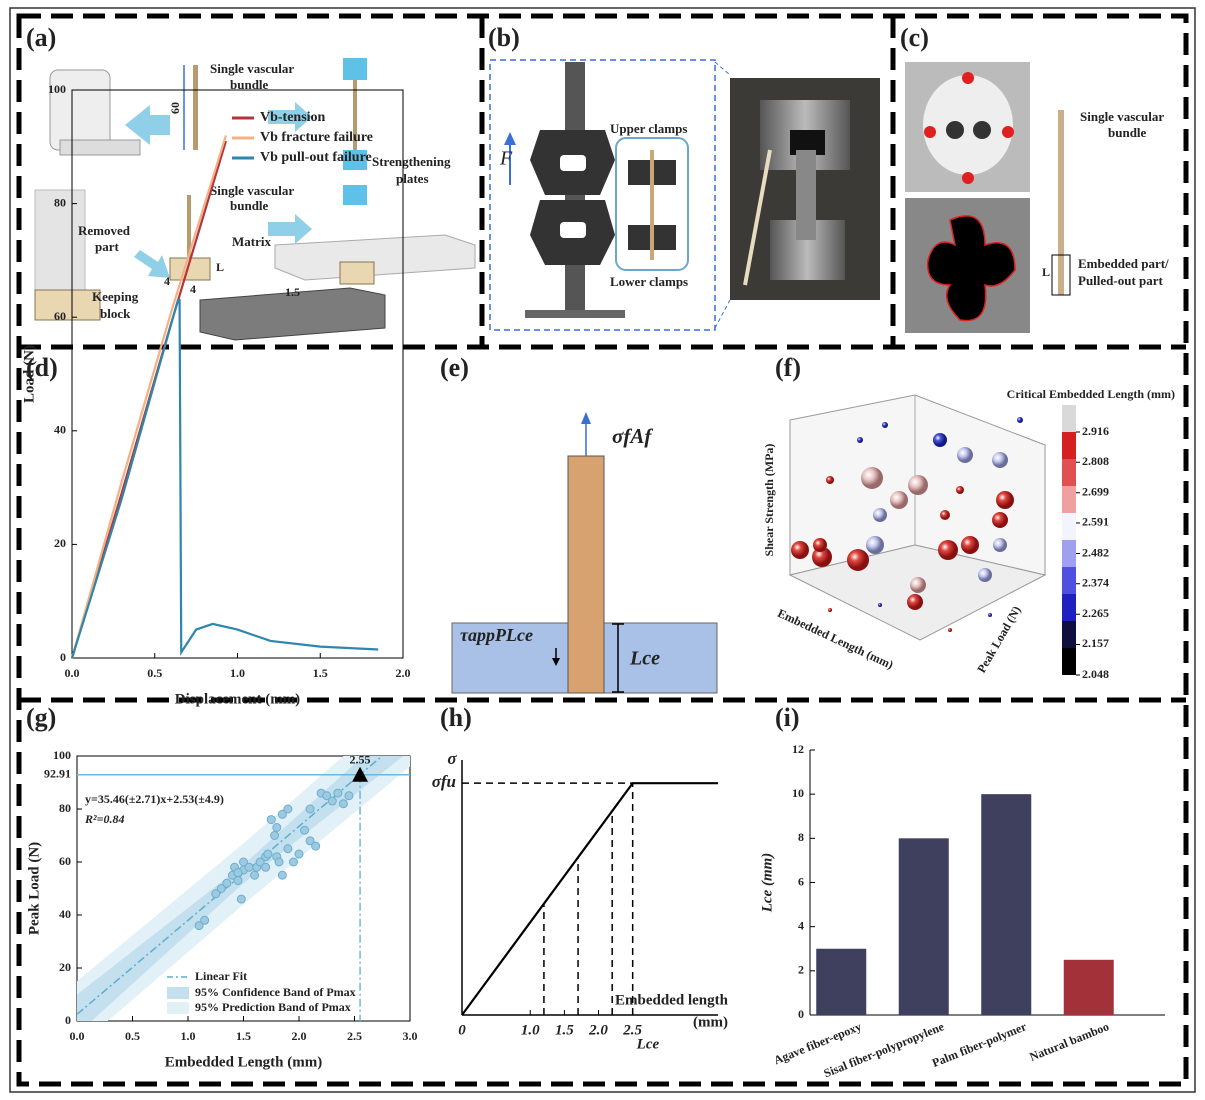  What do you see at coordinates (411, 161) in the screenshot?
I see `annotation: Strengthening` at bounding box center [411, 161].